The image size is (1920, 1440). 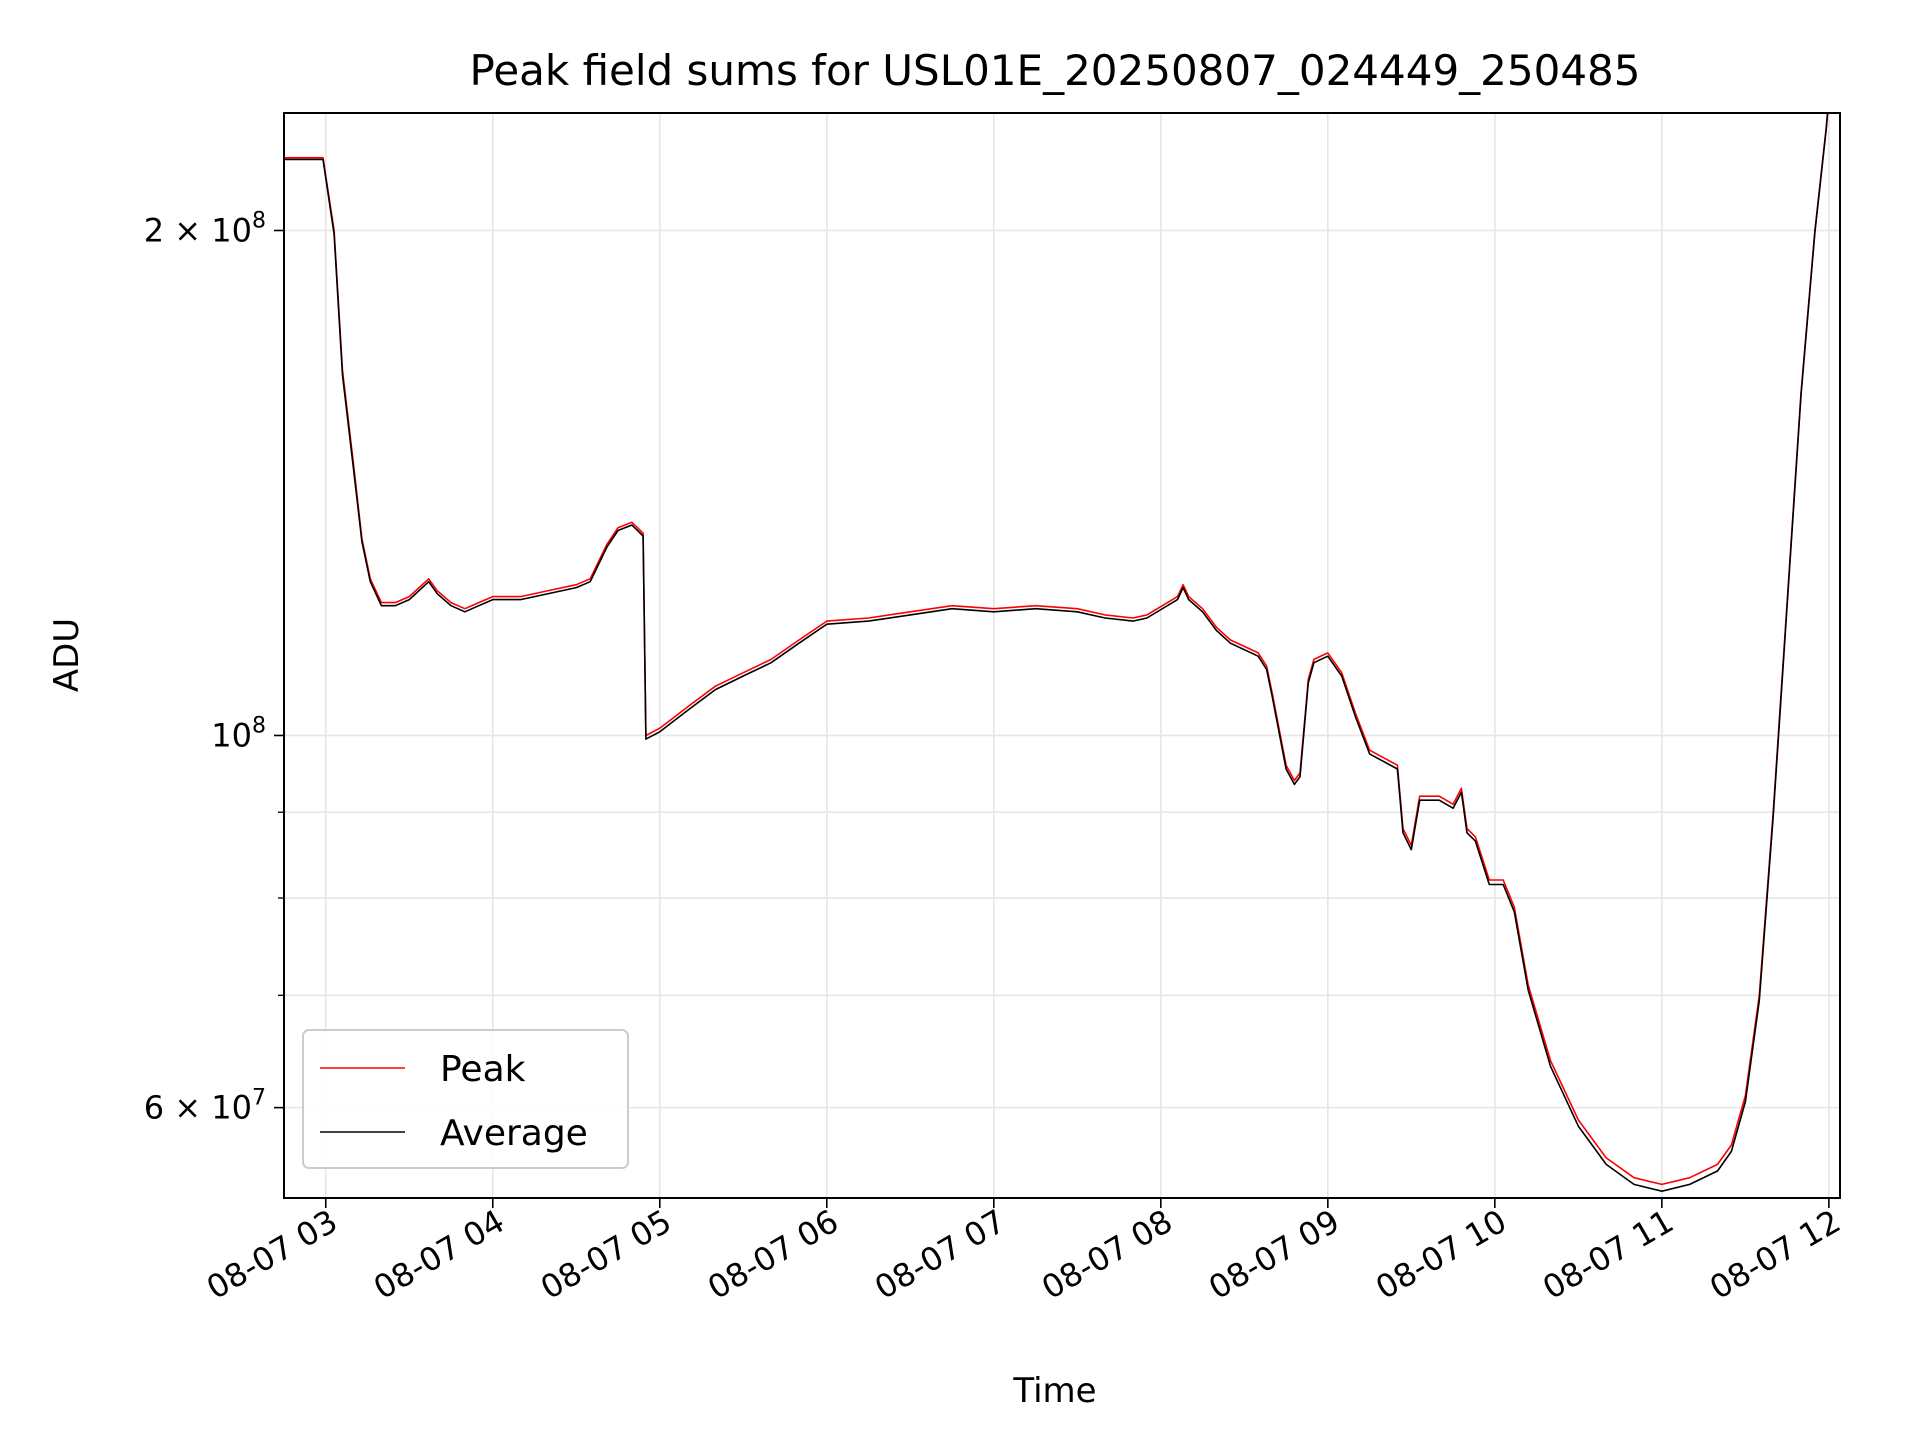 What do you see at coordinates (67, 655) in the screenshot?
I see `y-axis-label: ADU` at bounding box center [67, 655].